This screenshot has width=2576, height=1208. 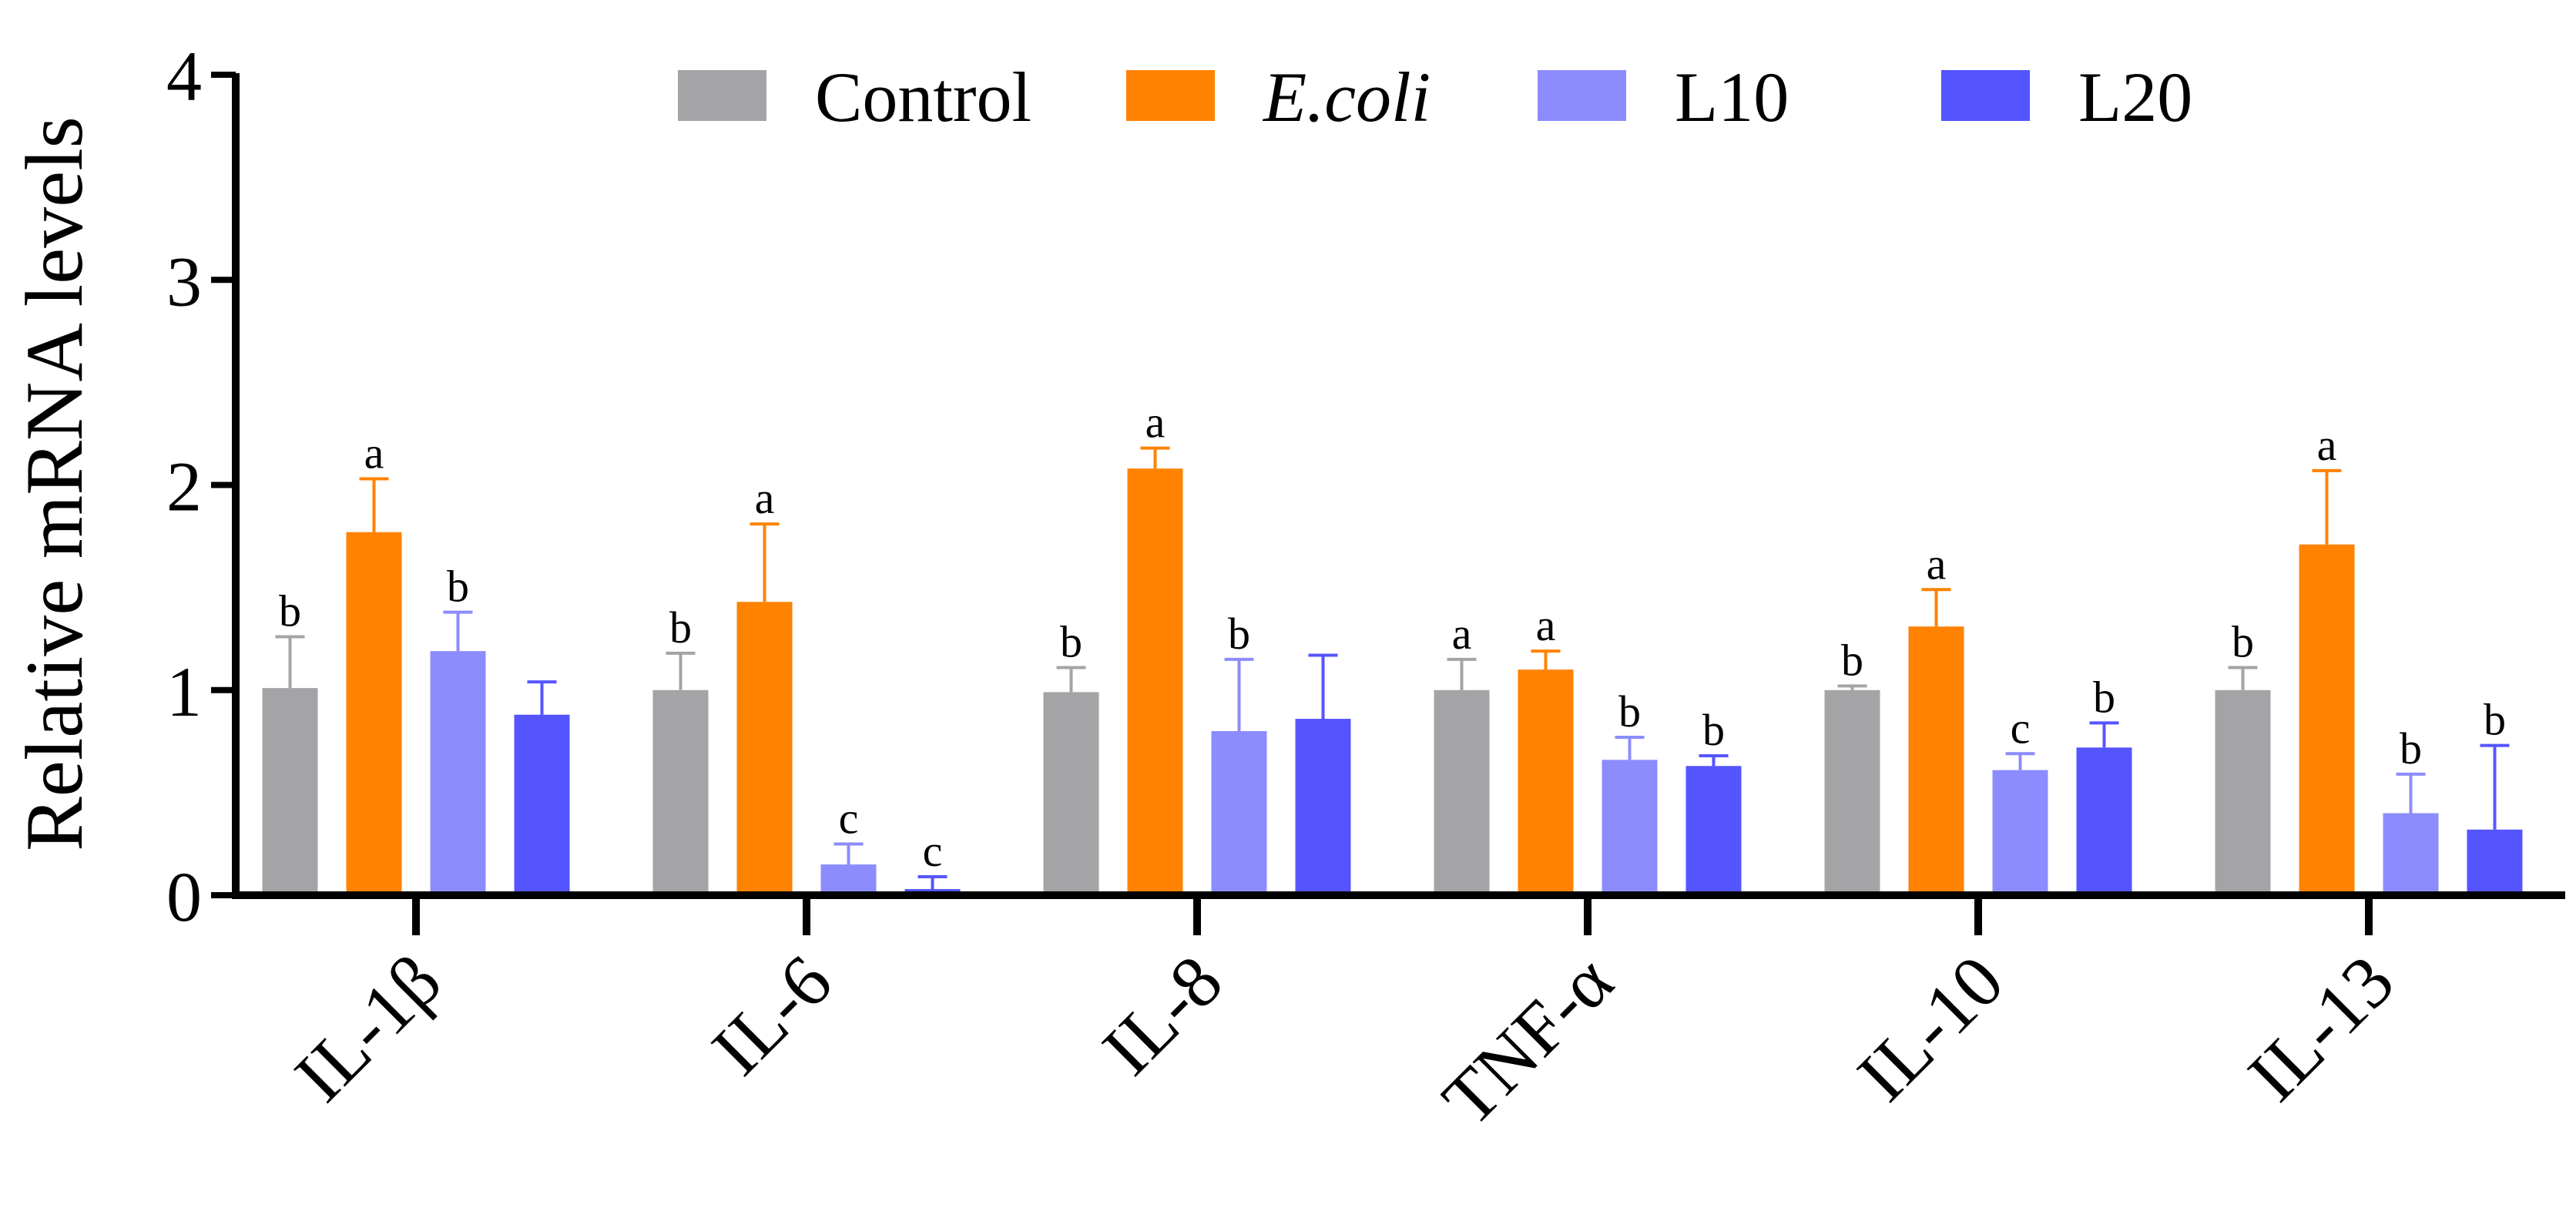 I want to click on bar-IL-8-L10, so click(x=1239, y=813).